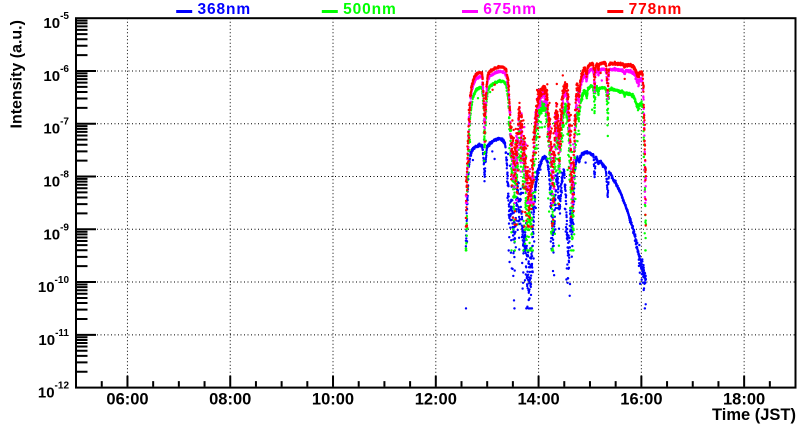 The width and height of the screenshot is (800, 427). What do you see at coordinates (230, 400) in the screenshot?
I see `svg-text: 08:00` at bounding box center [230, 400].